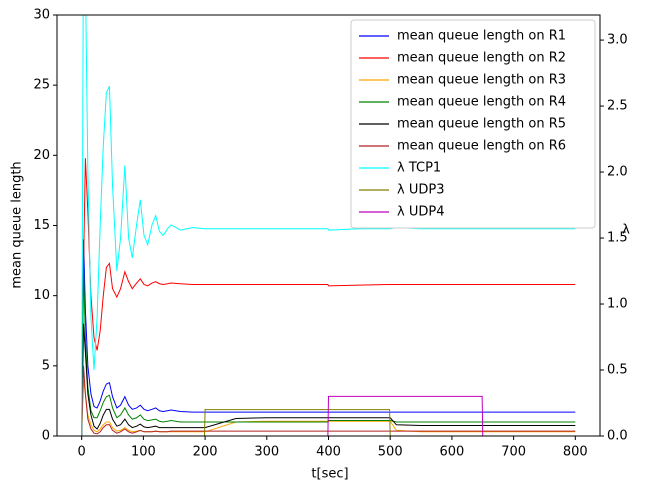 This screenshot has width=646, height=486. Describe the element at coordinates (617, 106) in the screenshot. I see `y2-tick-label: 2.5` at that location.